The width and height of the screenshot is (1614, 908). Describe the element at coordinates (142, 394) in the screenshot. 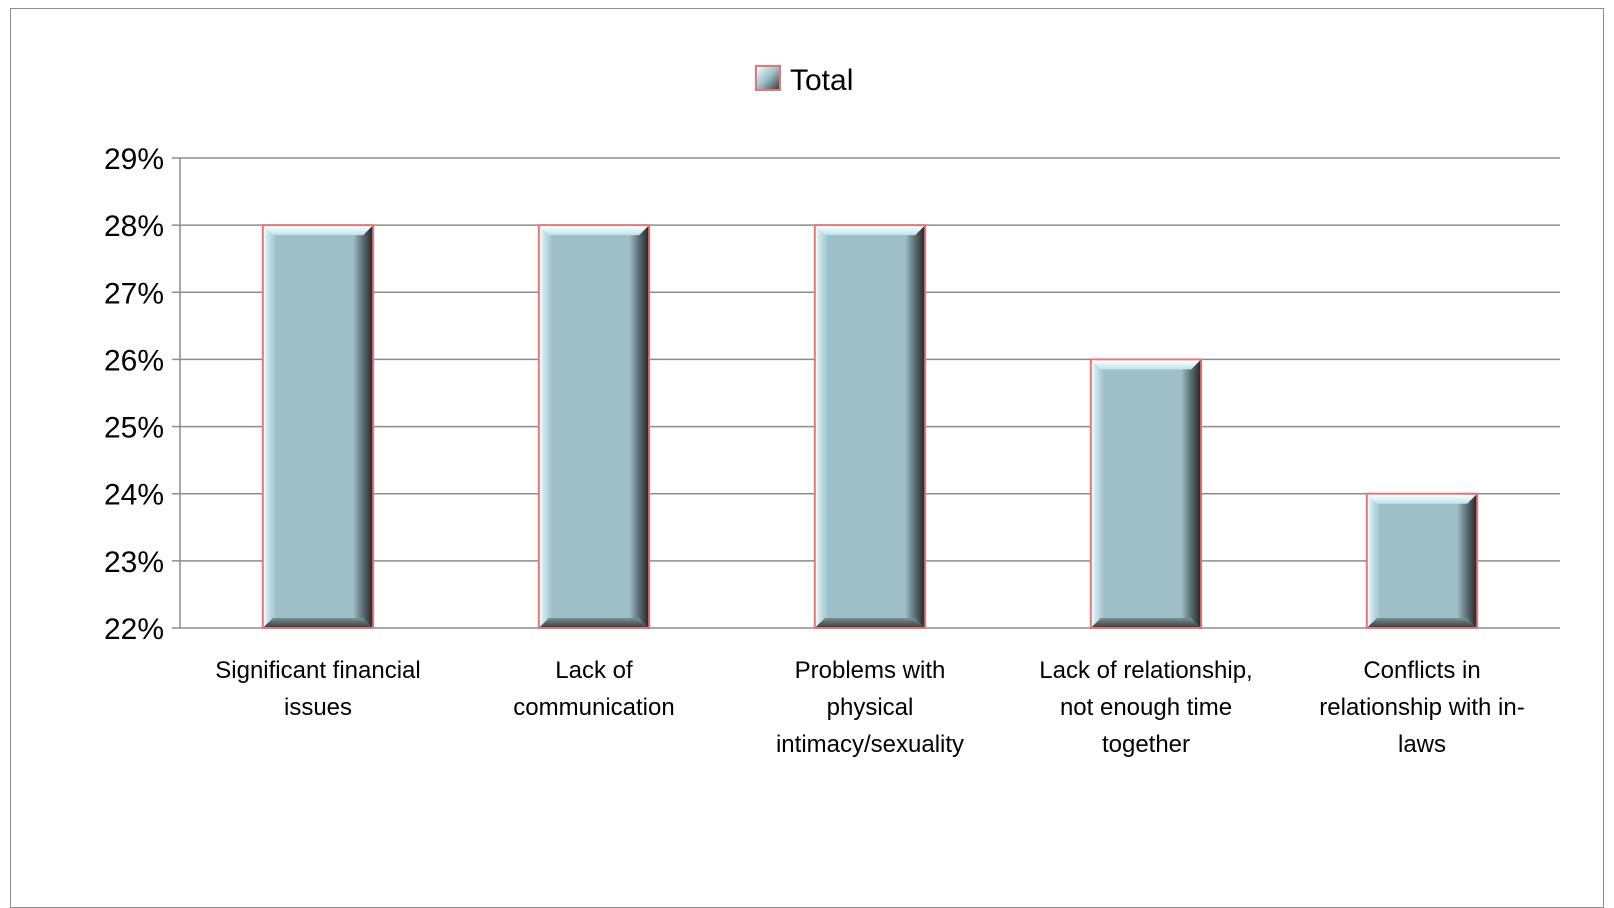

I see `y-axis: 22% 23% 24% 25% 26% 27% 28% 29%` at that location.